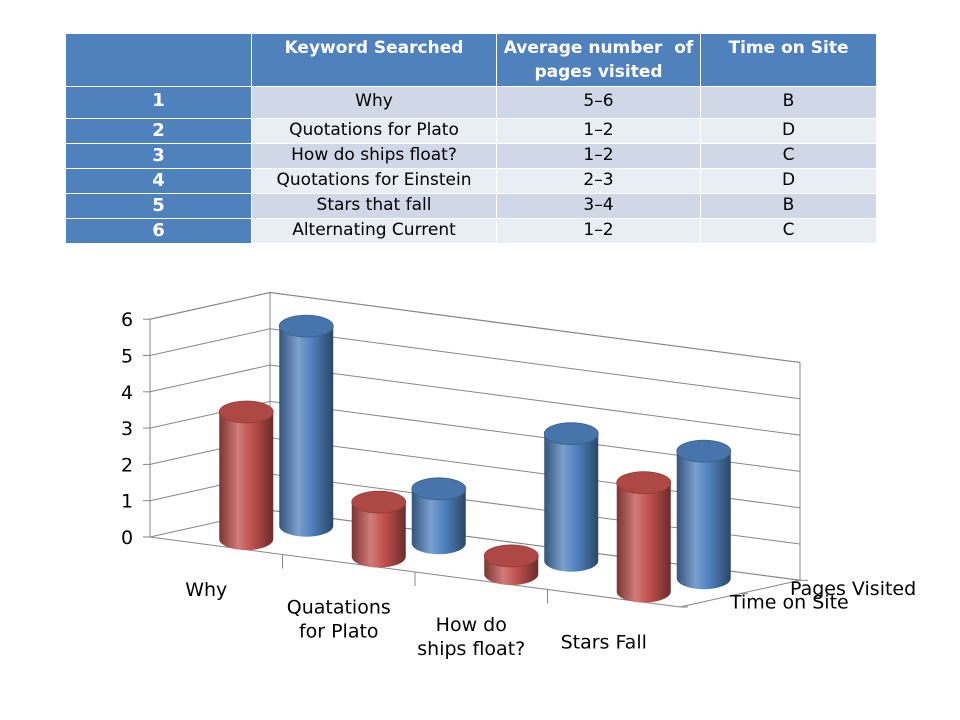  I want to click on row-time: C, so click(788, 231).